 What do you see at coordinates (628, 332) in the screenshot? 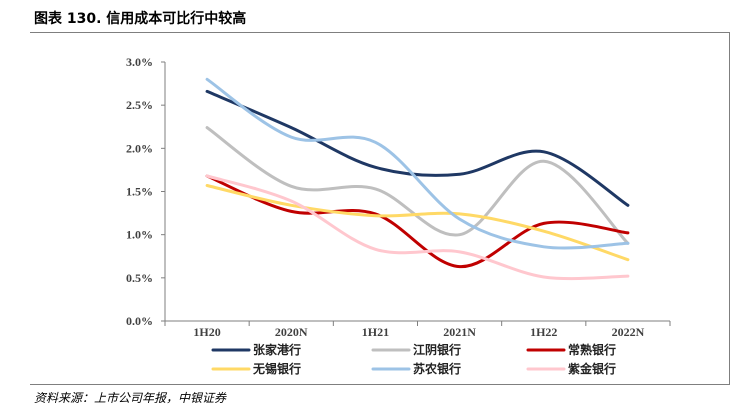
I see `x-tick-label: 2022N` at bounding box center [628, 332].